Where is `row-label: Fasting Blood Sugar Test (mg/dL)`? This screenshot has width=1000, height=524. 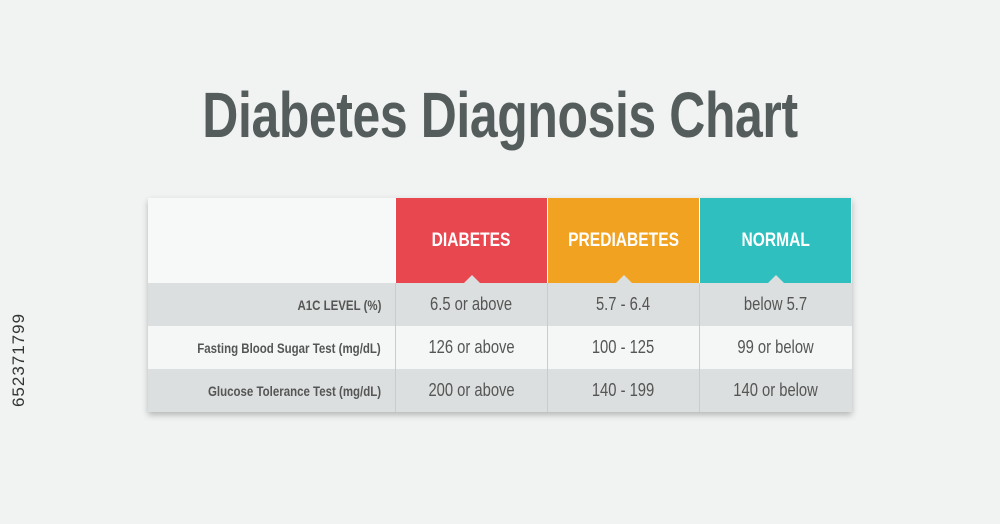
row-label: Fasting Blood Sugar Test (mg/dL) is located at coordinates (272, 347).